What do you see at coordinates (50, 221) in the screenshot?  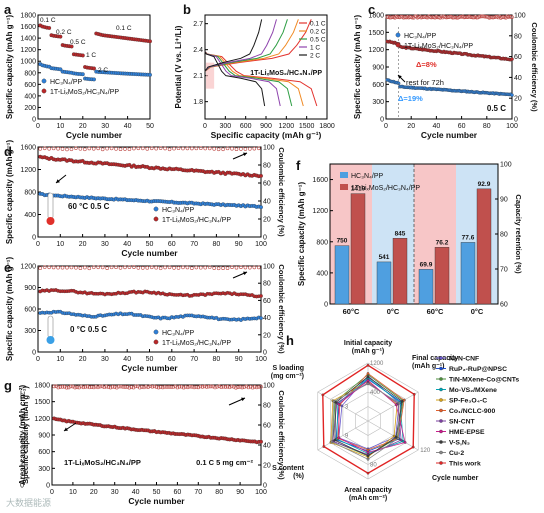 I see `thermometer-bulb` at bounding box center [50, 221].